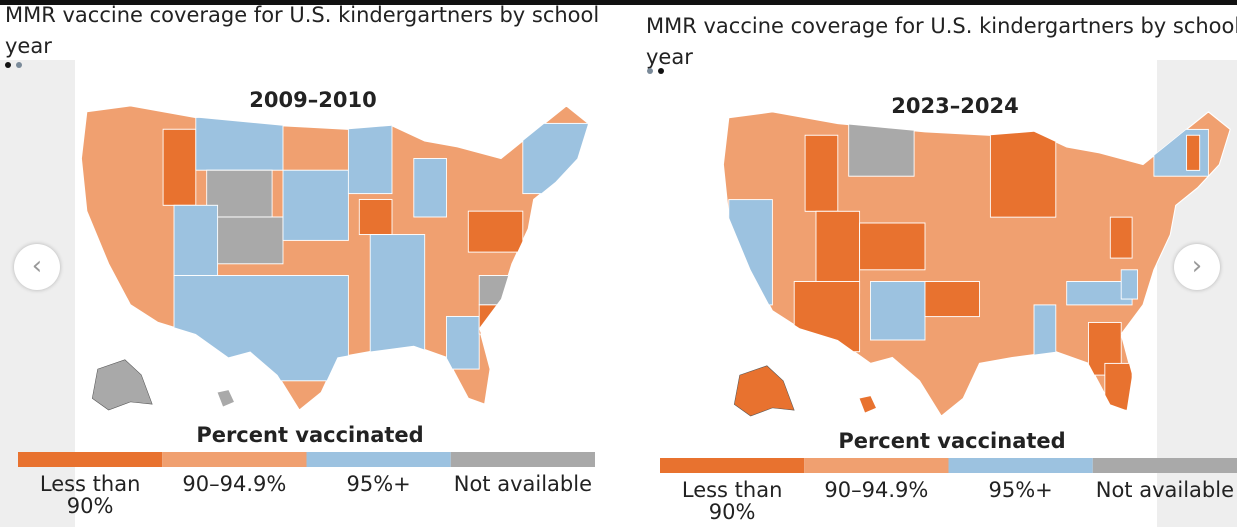 The height and width of the screenshot is (527, 1237). Describe the element at coordinates (313, 100) in the screenshot. I see `map-period: 2009–2010` at that location.